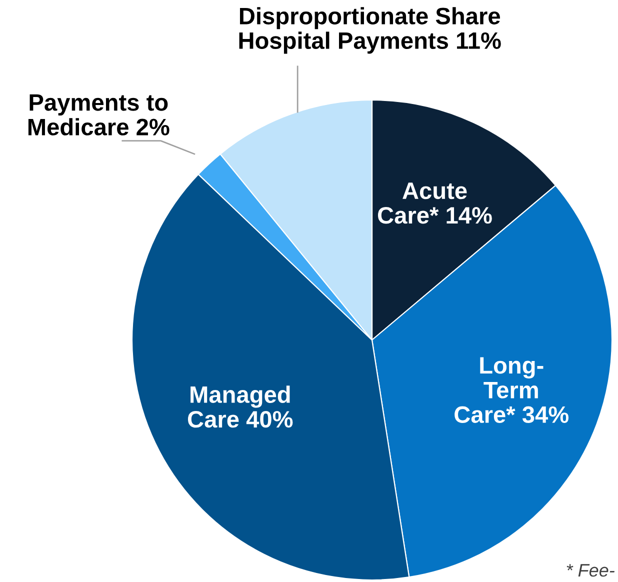 This screenshot has height=582, width=618. I want to click on slice-label: Acute Care* 14%, so click(435, 203).